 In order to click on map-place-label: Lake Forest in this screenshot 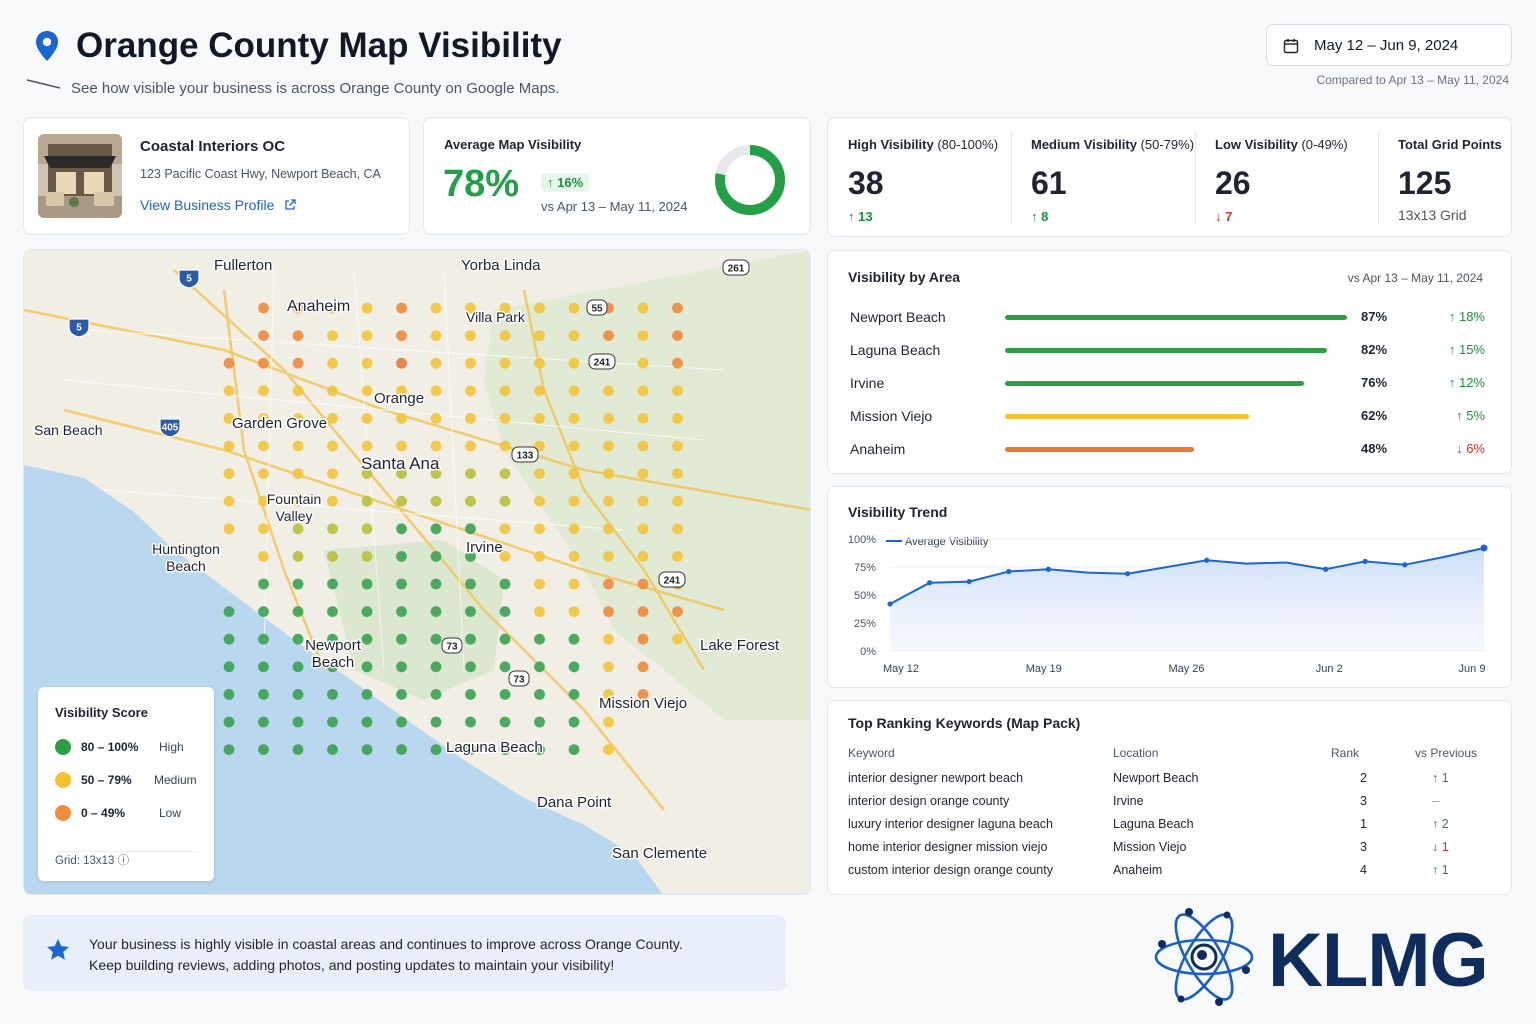, I will do `click(740, 645)`.